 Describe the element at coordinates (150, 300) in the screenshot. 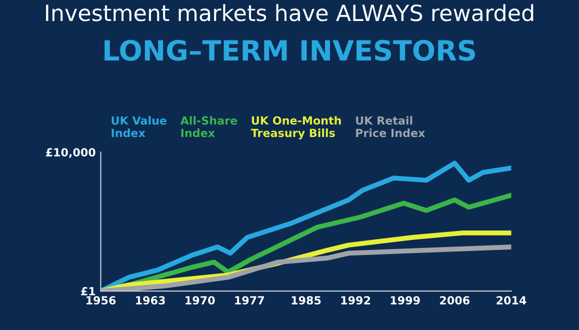

I see `x-tick-label: 1963` at that location.